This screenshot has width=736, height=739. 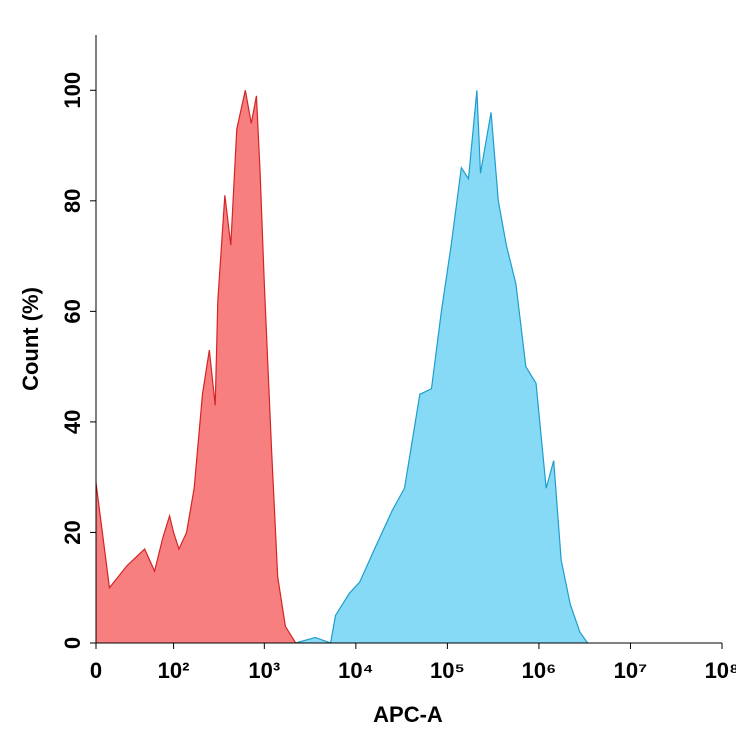 What do you see at coordinates (72, 422) in the screenshot?
I see `y-tick-label: 40` at bounding box center [72, 422].